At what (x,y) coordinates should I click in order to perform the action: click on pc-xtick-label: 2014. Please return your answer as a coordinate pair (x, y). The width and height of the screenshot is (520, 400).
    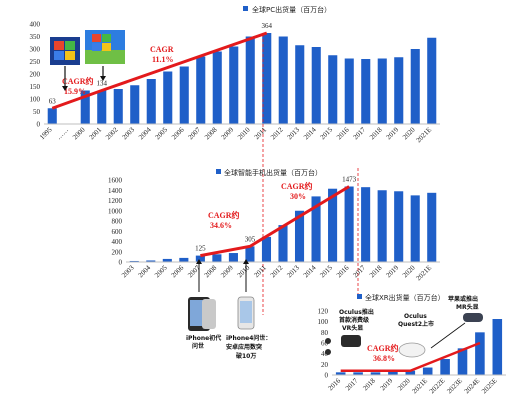
    Looking at the image, I should click on (310, 133).